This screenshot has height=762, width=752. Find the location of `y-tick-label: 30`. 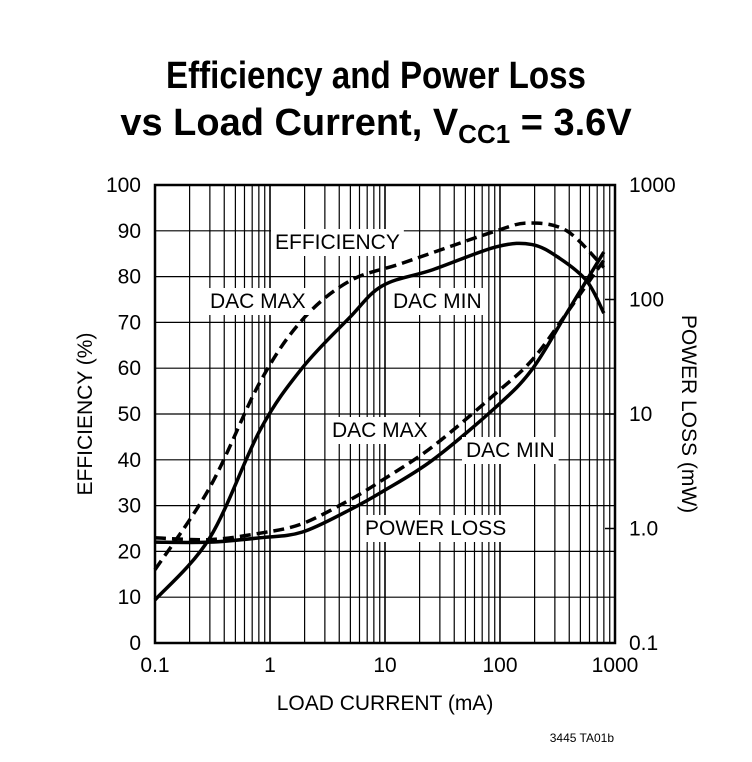

y-tick-label: 30 is located at coordinates (129, 506).